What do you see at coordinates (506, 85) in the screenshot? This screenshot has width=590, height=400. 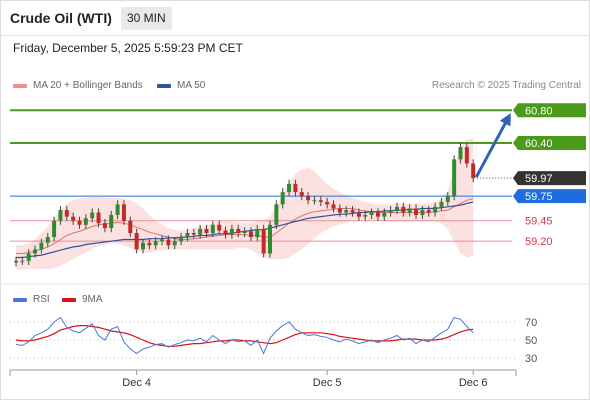 I see `credit-text: Research © 2025 Trading Central` at bounding box center [506, 85].